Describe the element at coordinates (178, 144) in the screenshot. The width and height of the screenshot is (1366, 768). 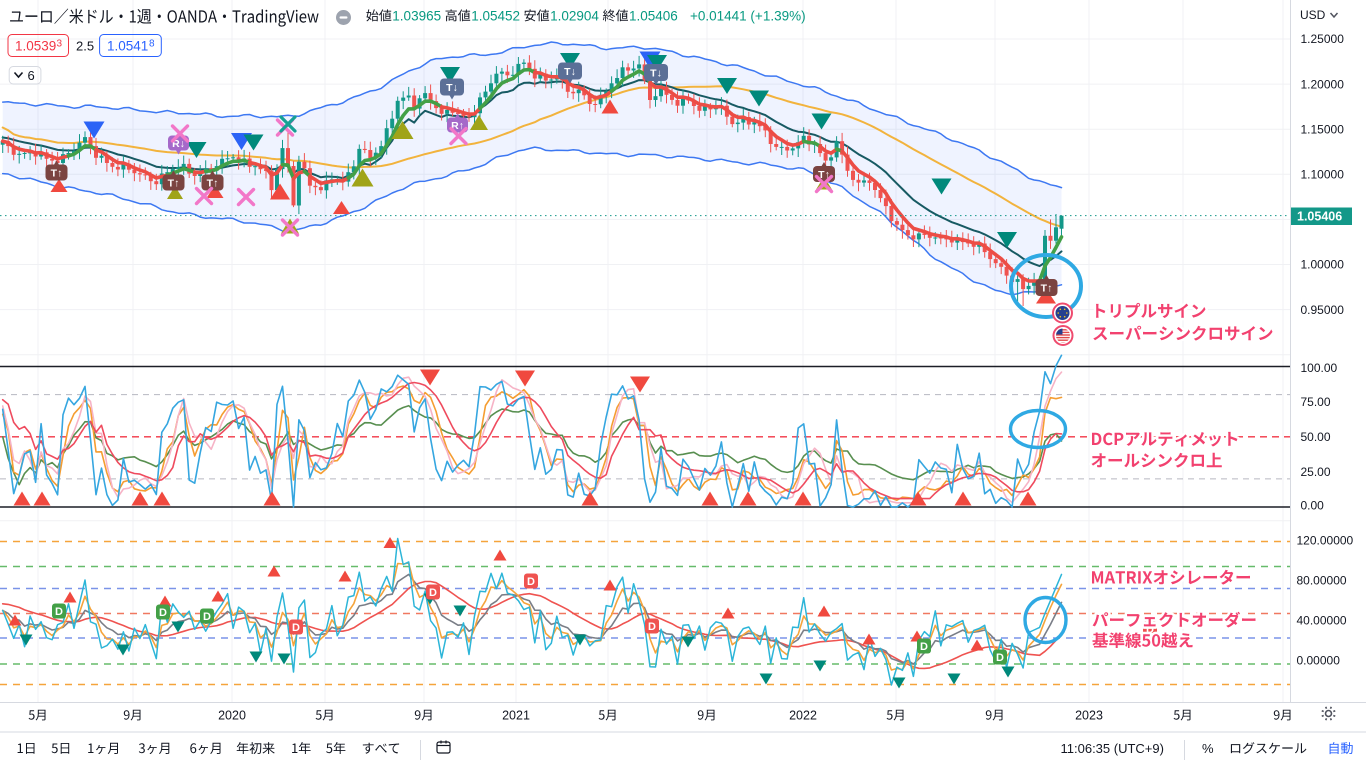
I see `svg-text: R↓` at that location.